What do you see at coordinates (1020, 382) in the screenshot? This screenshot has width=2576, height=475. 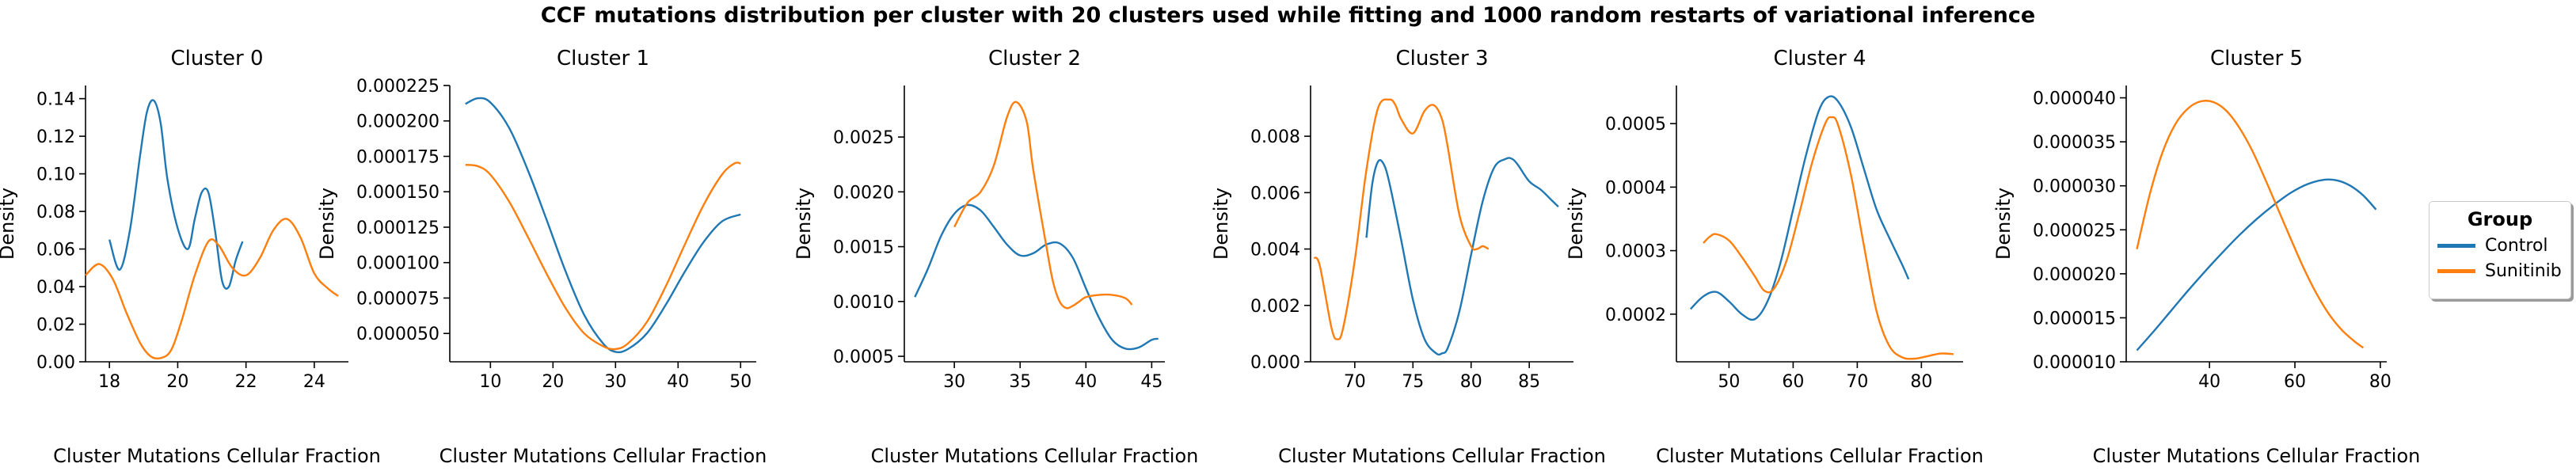 I see `x-tick-label: 35` at bounding box center [1020, 382].